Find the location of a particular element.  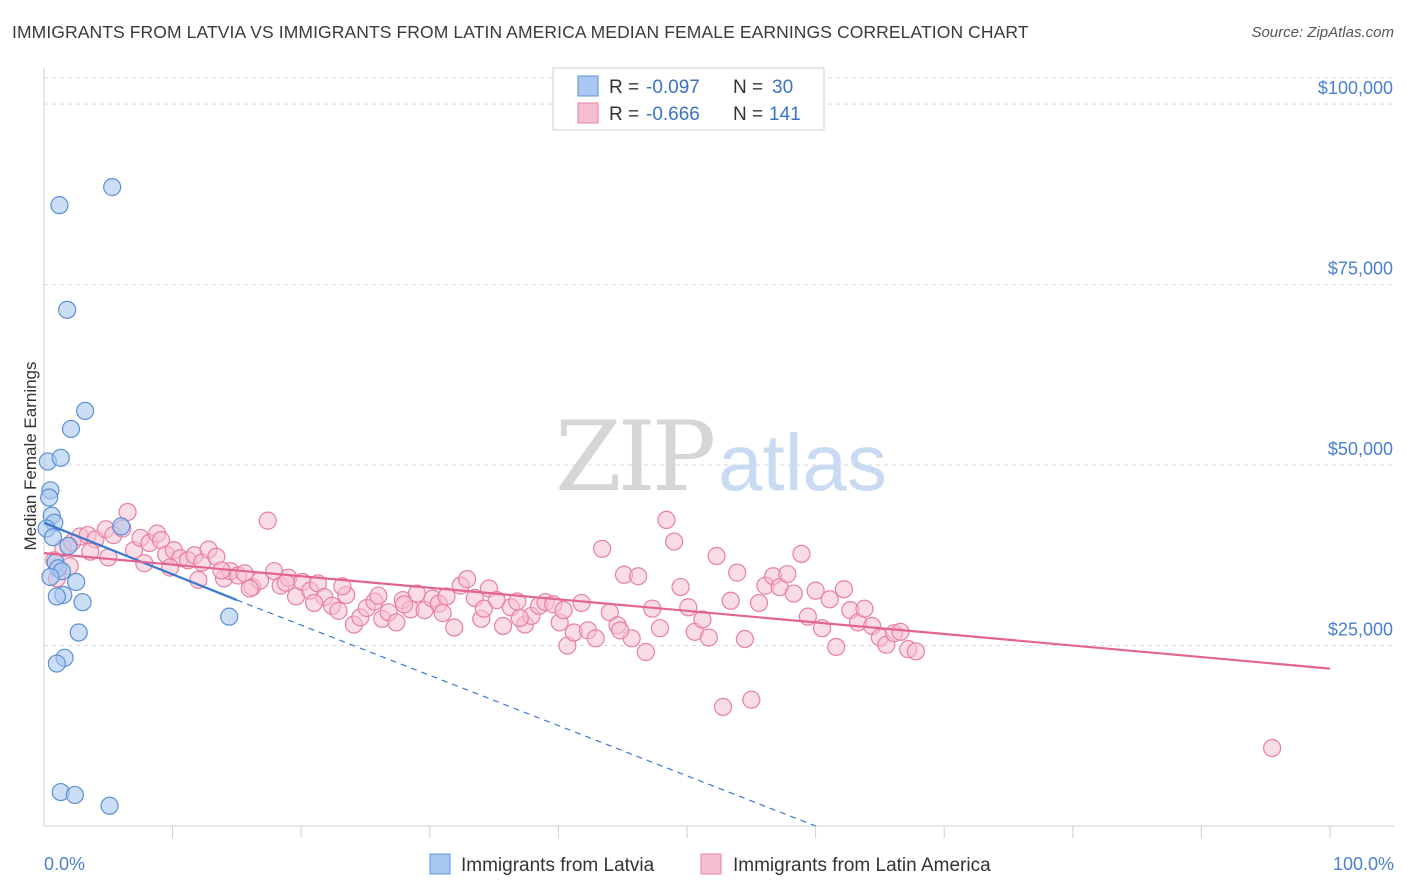

trend-line-latin-america is located at coordinates (687, 611).